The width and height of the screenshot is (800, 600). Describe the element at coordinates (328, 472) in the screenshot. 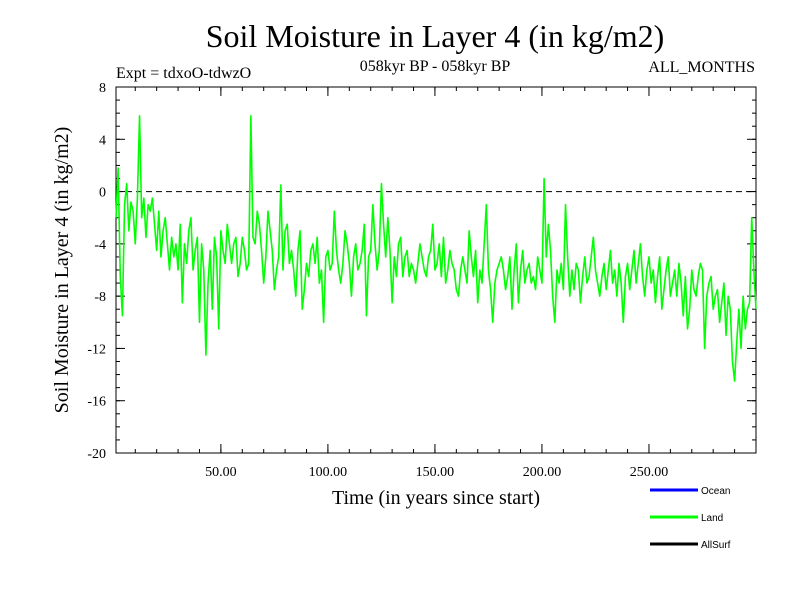

I see `x-tick-label: 100.00` at that location.